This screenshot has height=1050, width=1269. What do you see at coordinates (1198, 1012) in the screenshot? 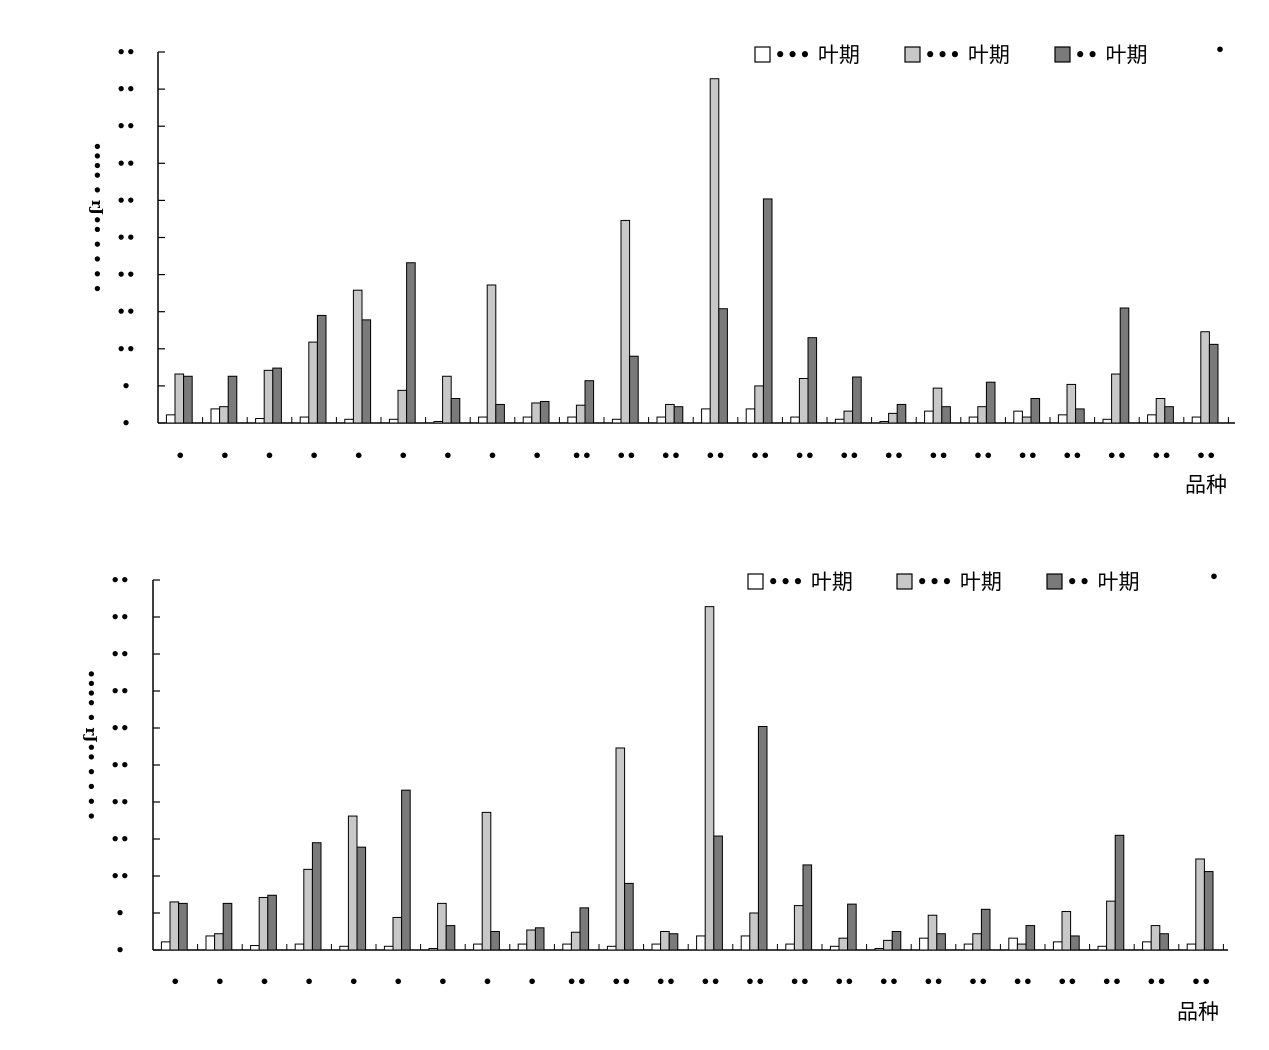
I see `x-axis-label: 品种` at bounding box center [1198, 1012].